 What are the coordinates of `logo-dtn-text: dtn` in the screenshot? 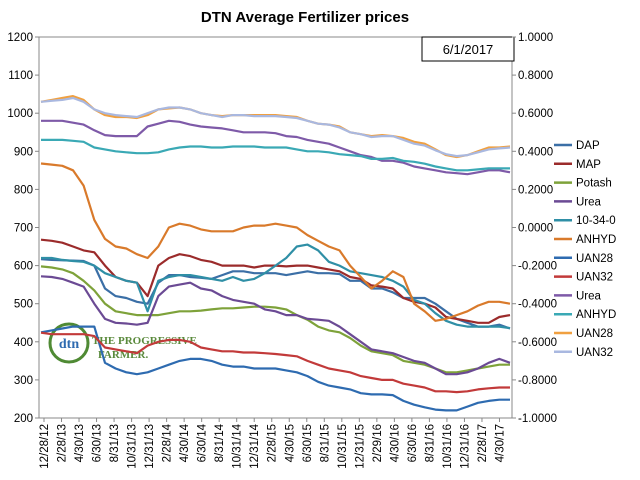 It's located at (69, 344).